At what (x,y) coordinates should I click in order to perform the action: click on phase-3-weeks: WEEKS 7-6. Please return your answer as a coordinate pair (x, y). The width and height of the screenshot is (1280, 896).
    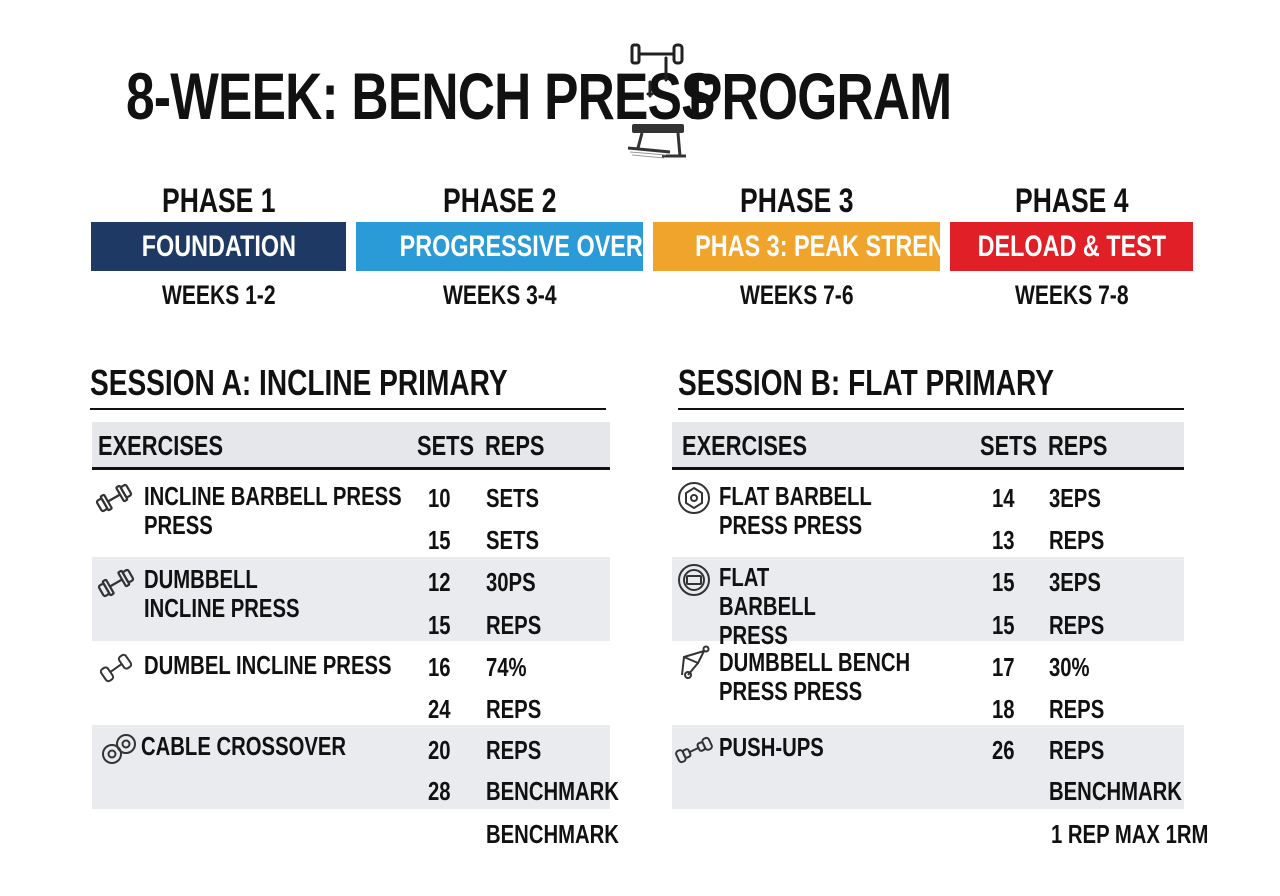
    Looking at the image, I should click on (796, 295).